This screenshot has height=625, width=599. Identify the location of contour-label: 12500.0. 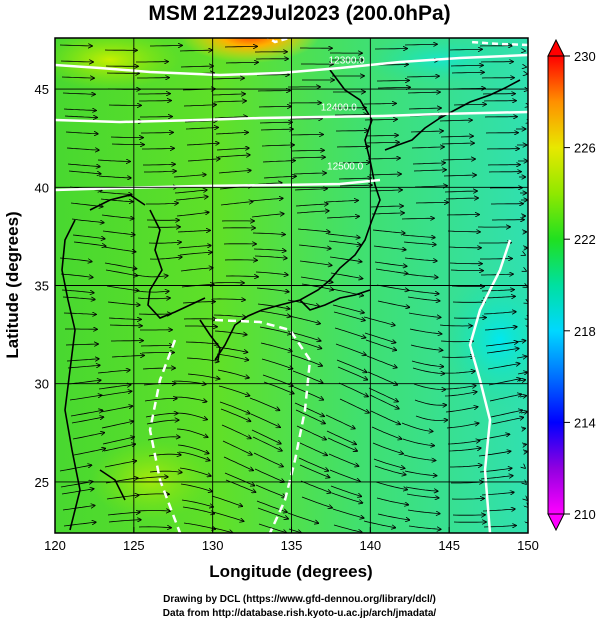
(345, 167).